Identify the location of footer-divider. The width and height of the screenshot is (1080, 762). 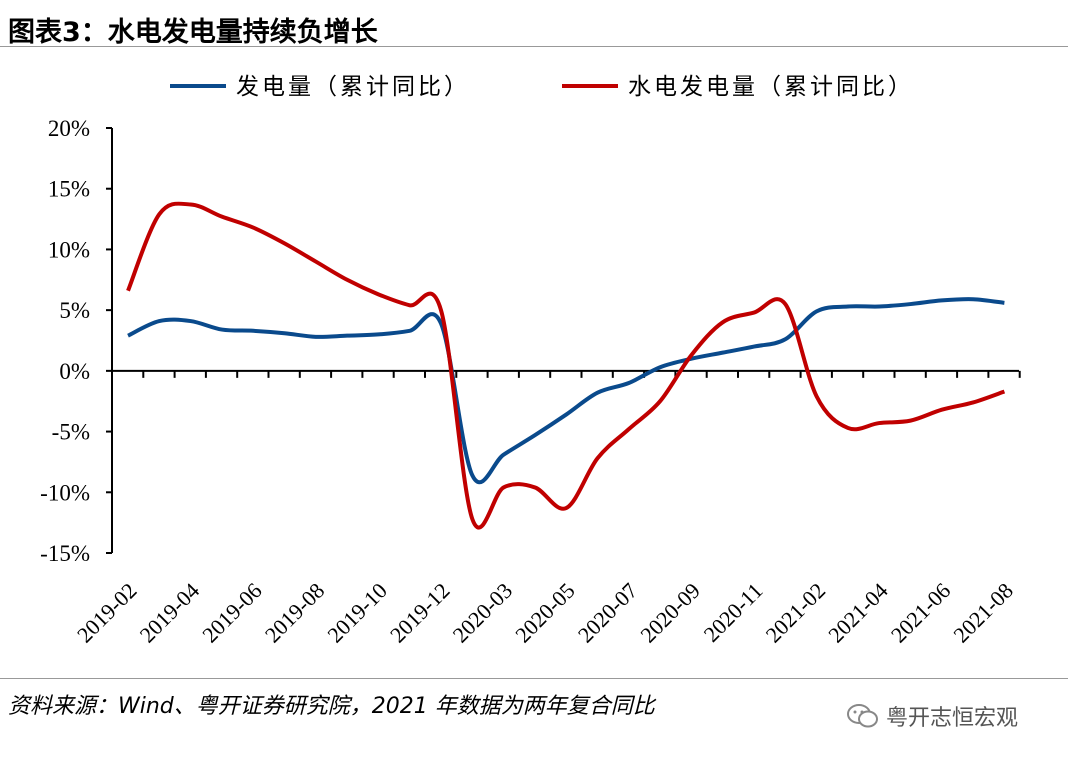
(534, 678).